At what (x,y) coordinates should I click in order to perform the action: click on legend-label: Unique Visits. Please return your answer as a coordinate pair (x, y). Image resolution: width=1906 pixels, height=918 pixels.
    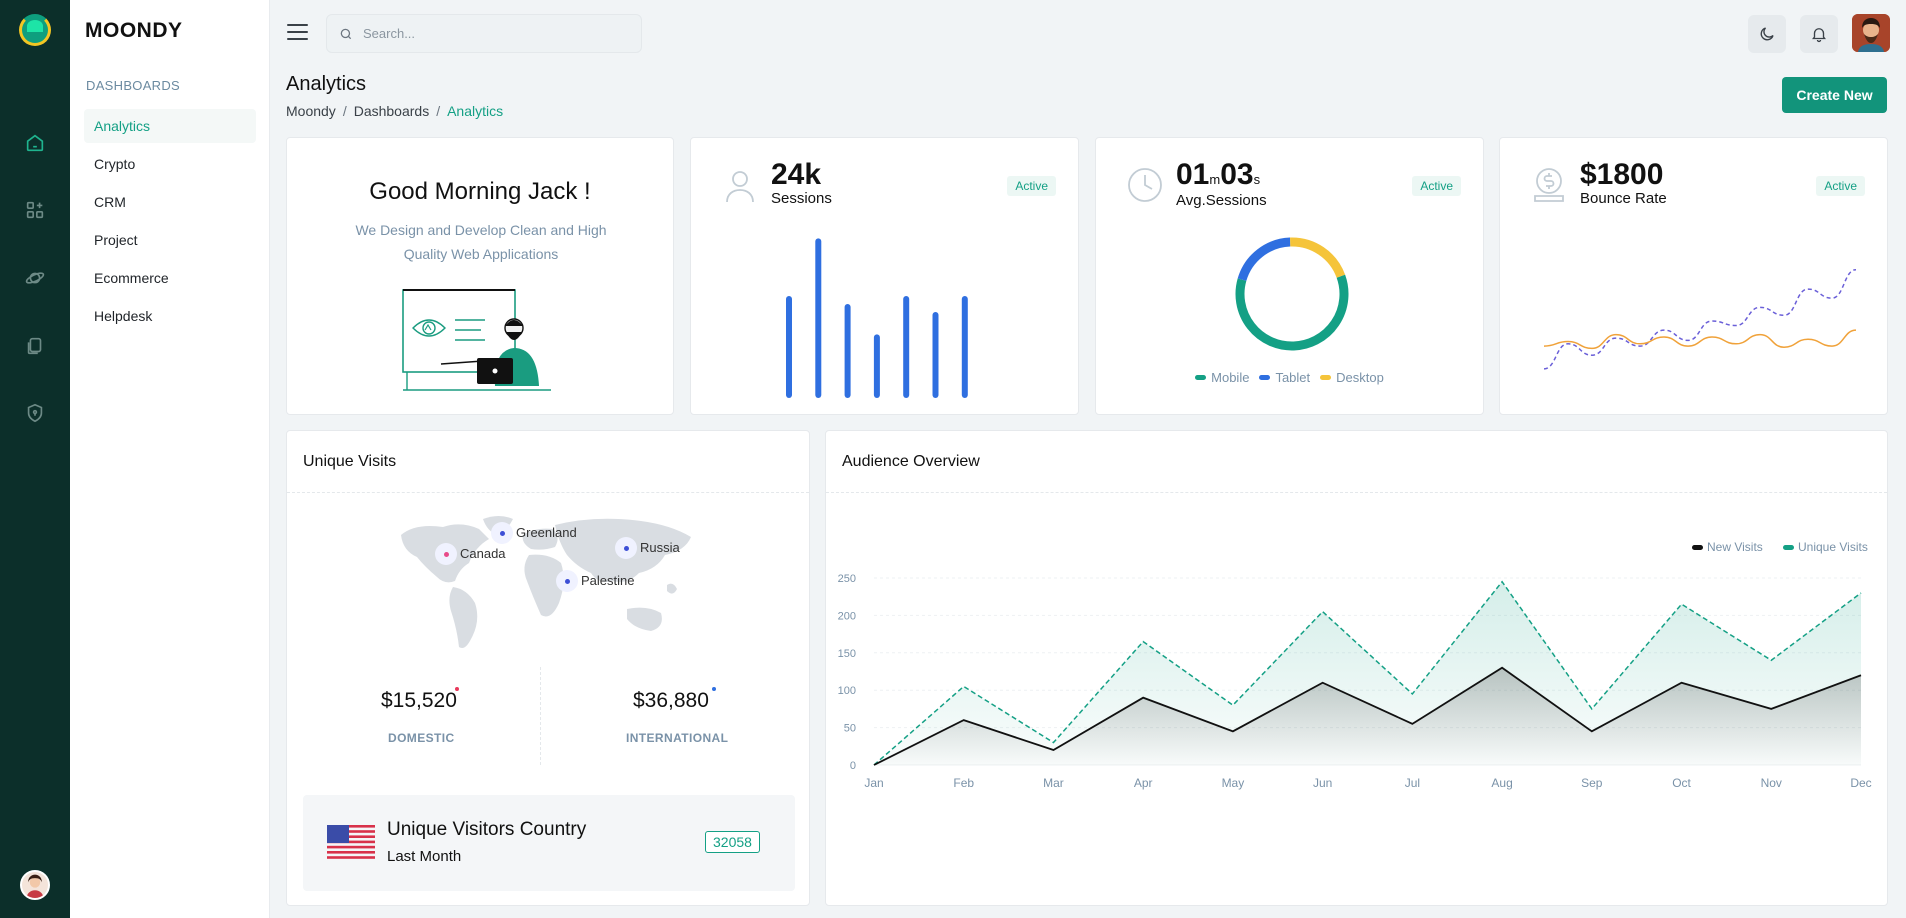
    Looking at the image, I should click on (1833, 547).